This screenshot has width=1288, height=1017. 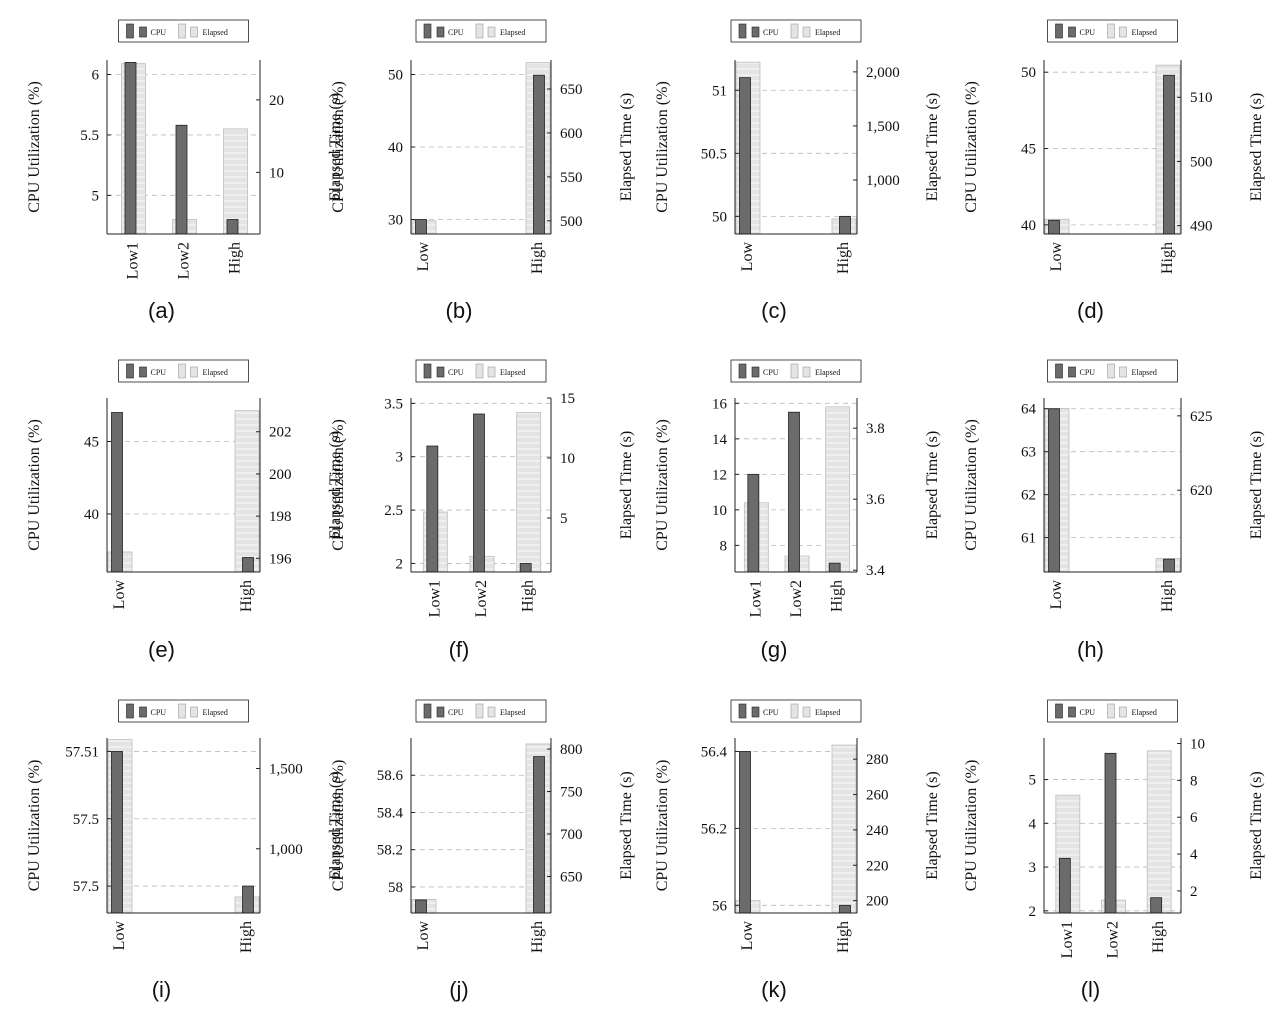 I want to click on y2-tick-label: 600, so click(x=571, y=134).